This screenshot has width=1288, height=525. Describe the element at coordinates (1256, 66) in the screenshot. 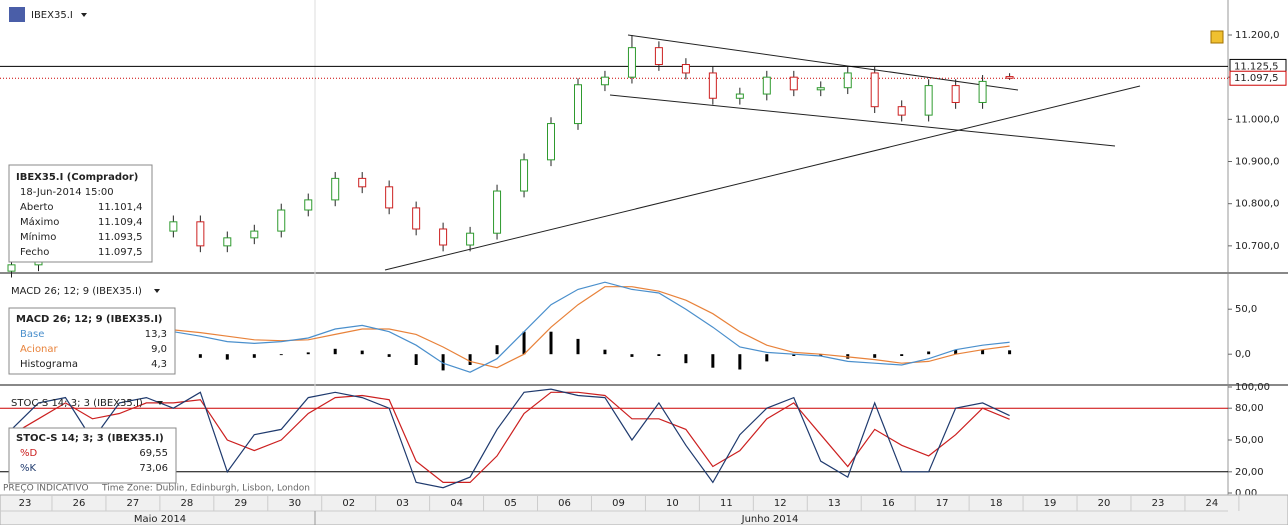

I see `price-label: 11.125,5` at that location.